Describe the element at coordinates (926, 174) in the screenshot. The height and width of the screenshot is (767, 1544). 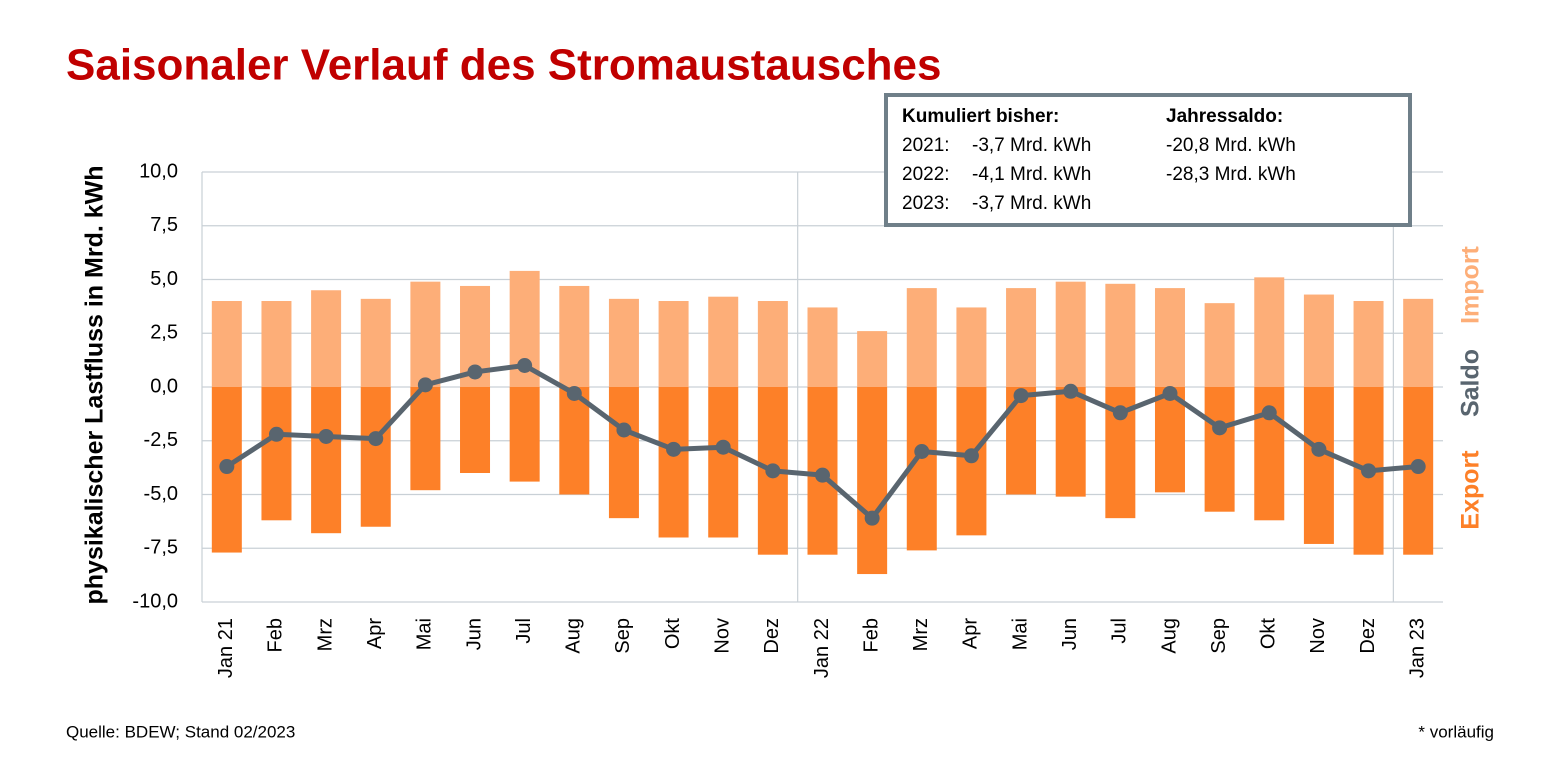
I see `info-cell: 2022:` at that location.